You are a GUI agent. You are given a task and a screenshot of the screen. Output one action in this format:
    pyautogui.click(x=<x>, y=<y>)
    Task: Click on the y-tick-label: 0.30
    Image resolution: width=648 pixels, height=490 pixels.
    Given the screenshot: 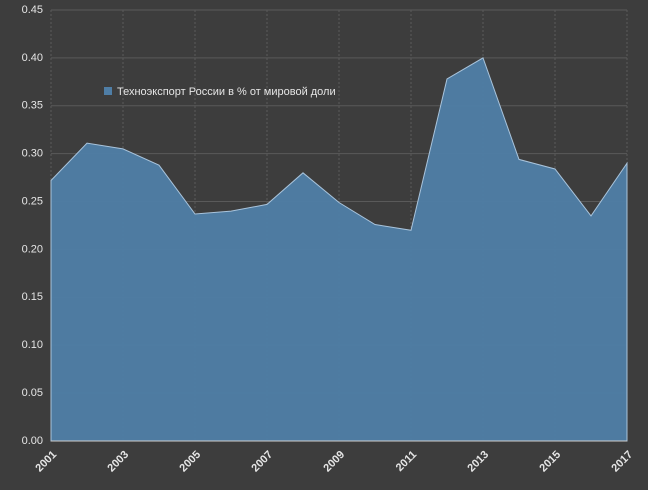 What is the action you would take?
    pyautogui.click(x=32, y=154)
    